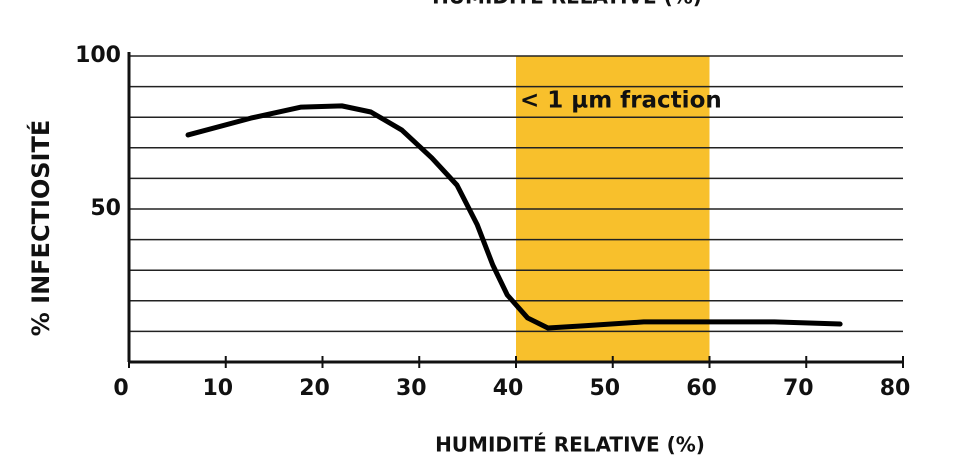  I want to click on x-tick-label: 40, so click(508, 388).